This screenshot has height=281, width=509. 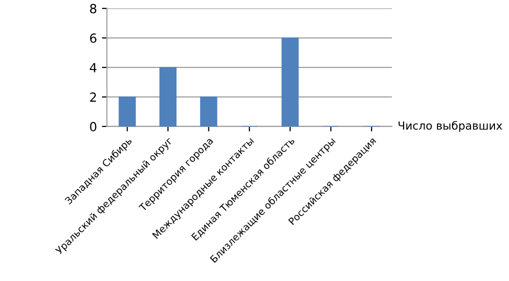 What do you see at coordinates (93, 38) in the screenshot?
I see `y-tick-label: 6` at bounding box center [93, 38].